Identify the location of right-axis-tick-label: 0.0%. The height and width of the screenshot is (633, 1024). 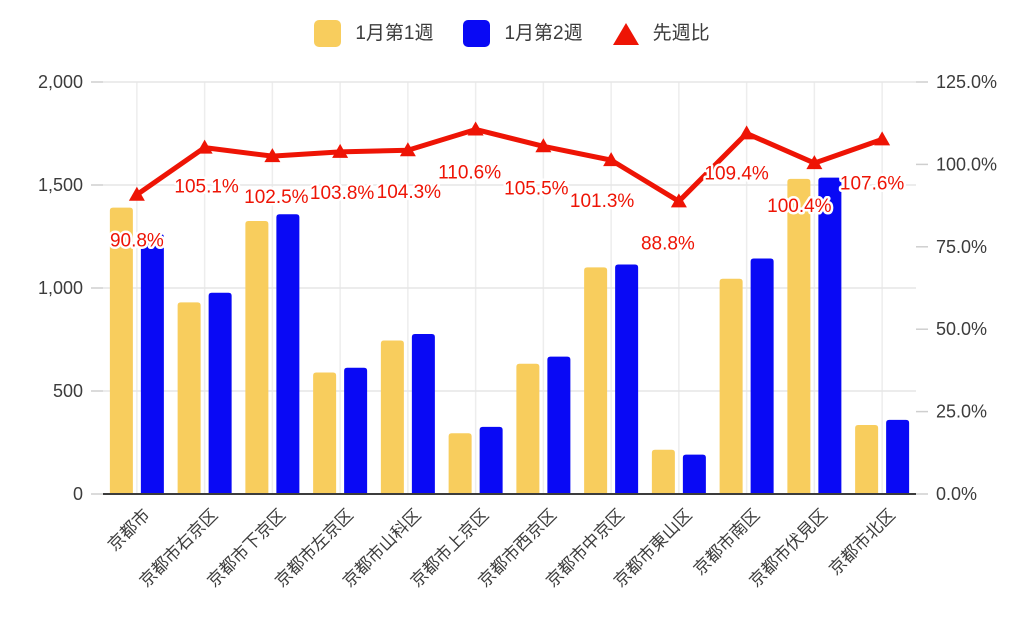
(956, 494).